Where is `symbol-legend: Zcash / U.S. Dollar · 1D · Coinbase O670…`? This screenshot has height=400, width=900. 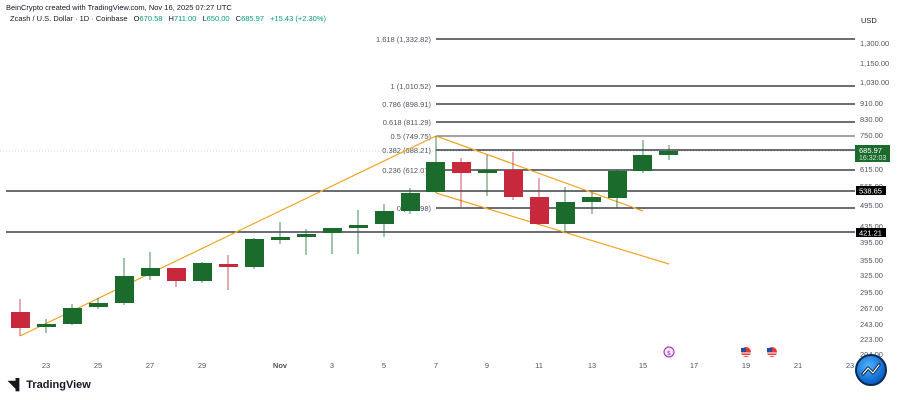
symbol-legend: Zcash / U.S. Dollar · 1D · Coinbase O670… is located at coordinates (168, 18).